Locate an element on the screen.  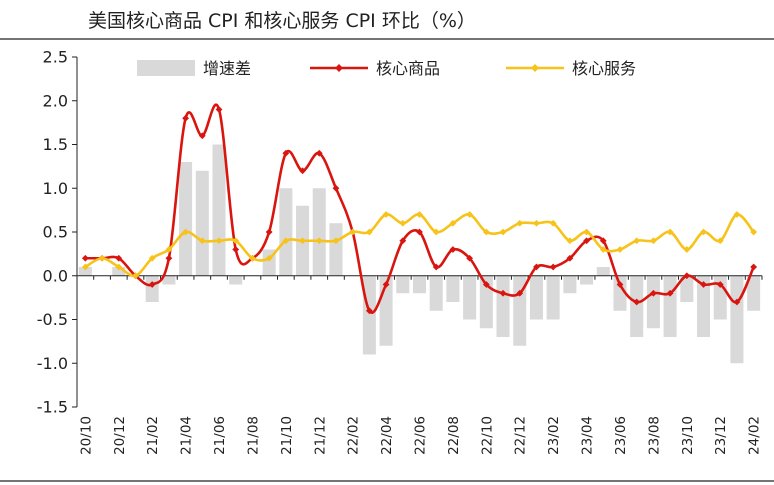
point-核心商品-21/02 is located at coordinates (152, 284).